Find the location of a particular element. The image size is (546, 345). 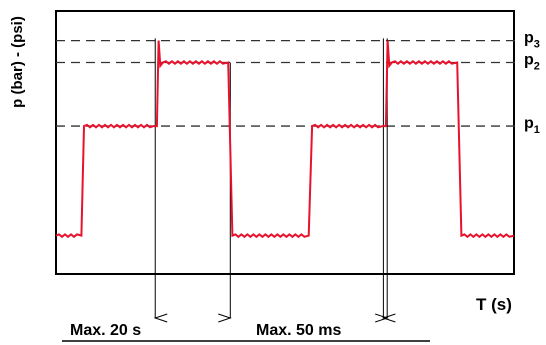

y-axis-label: p (bar) - (psi) is located at coordinates (17, 62).